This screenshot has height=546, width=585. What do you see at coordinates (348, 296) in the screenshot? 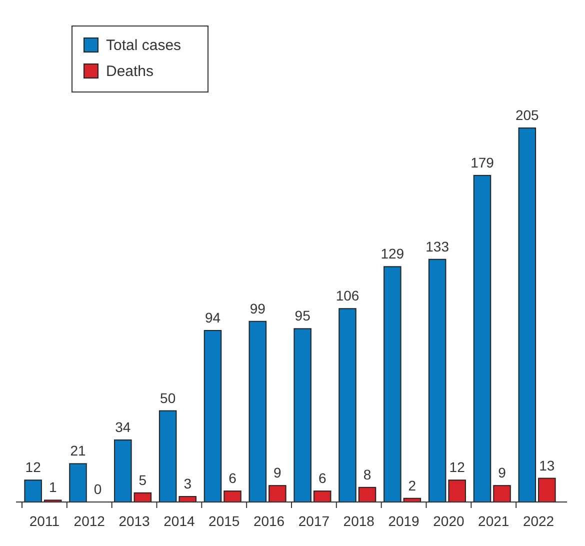
I see `data-label: 106` at bounding box center [348, 296].